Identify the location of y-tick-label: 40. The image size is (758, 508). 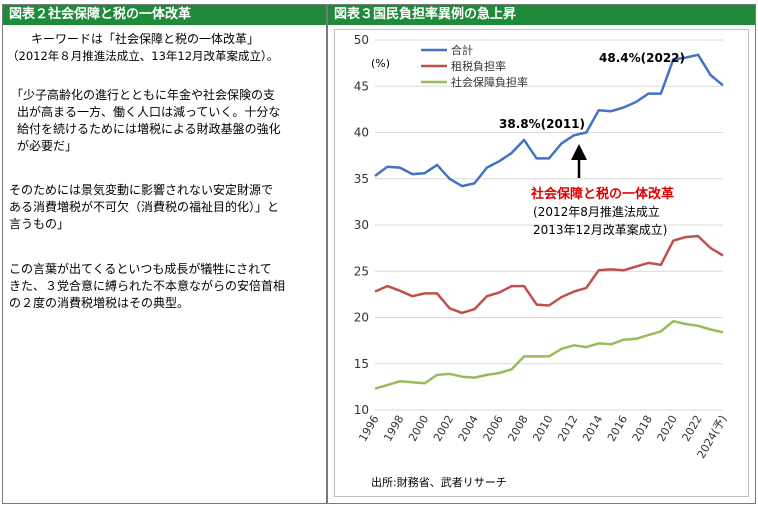
(361, 133).